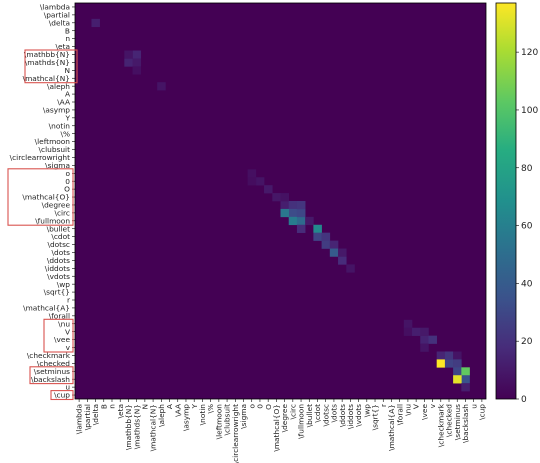 The height and width of the screenshot is (463, 540). What do you see at coordinates (49, 355) in the screenshot?
I see `y-tick-label: \checkmark` at bounding box center [49, 355].